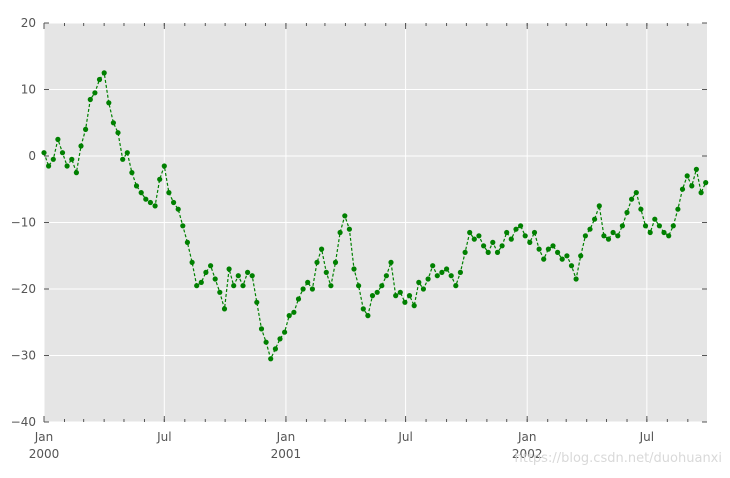  Describe the element at coordinates (28, 23) in the screenshot. I see `y-tick-label: 20` at that location.